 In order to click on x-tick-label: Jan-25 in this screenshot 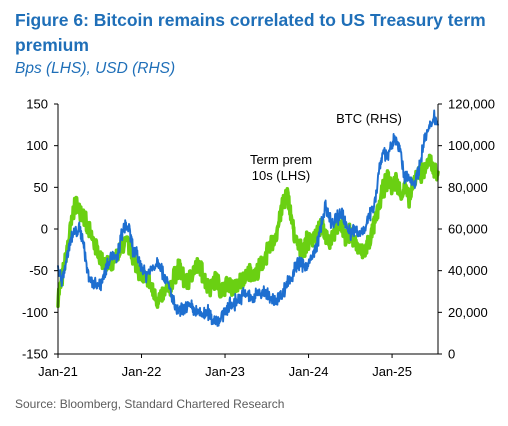, I will do `click(392, 371)`.